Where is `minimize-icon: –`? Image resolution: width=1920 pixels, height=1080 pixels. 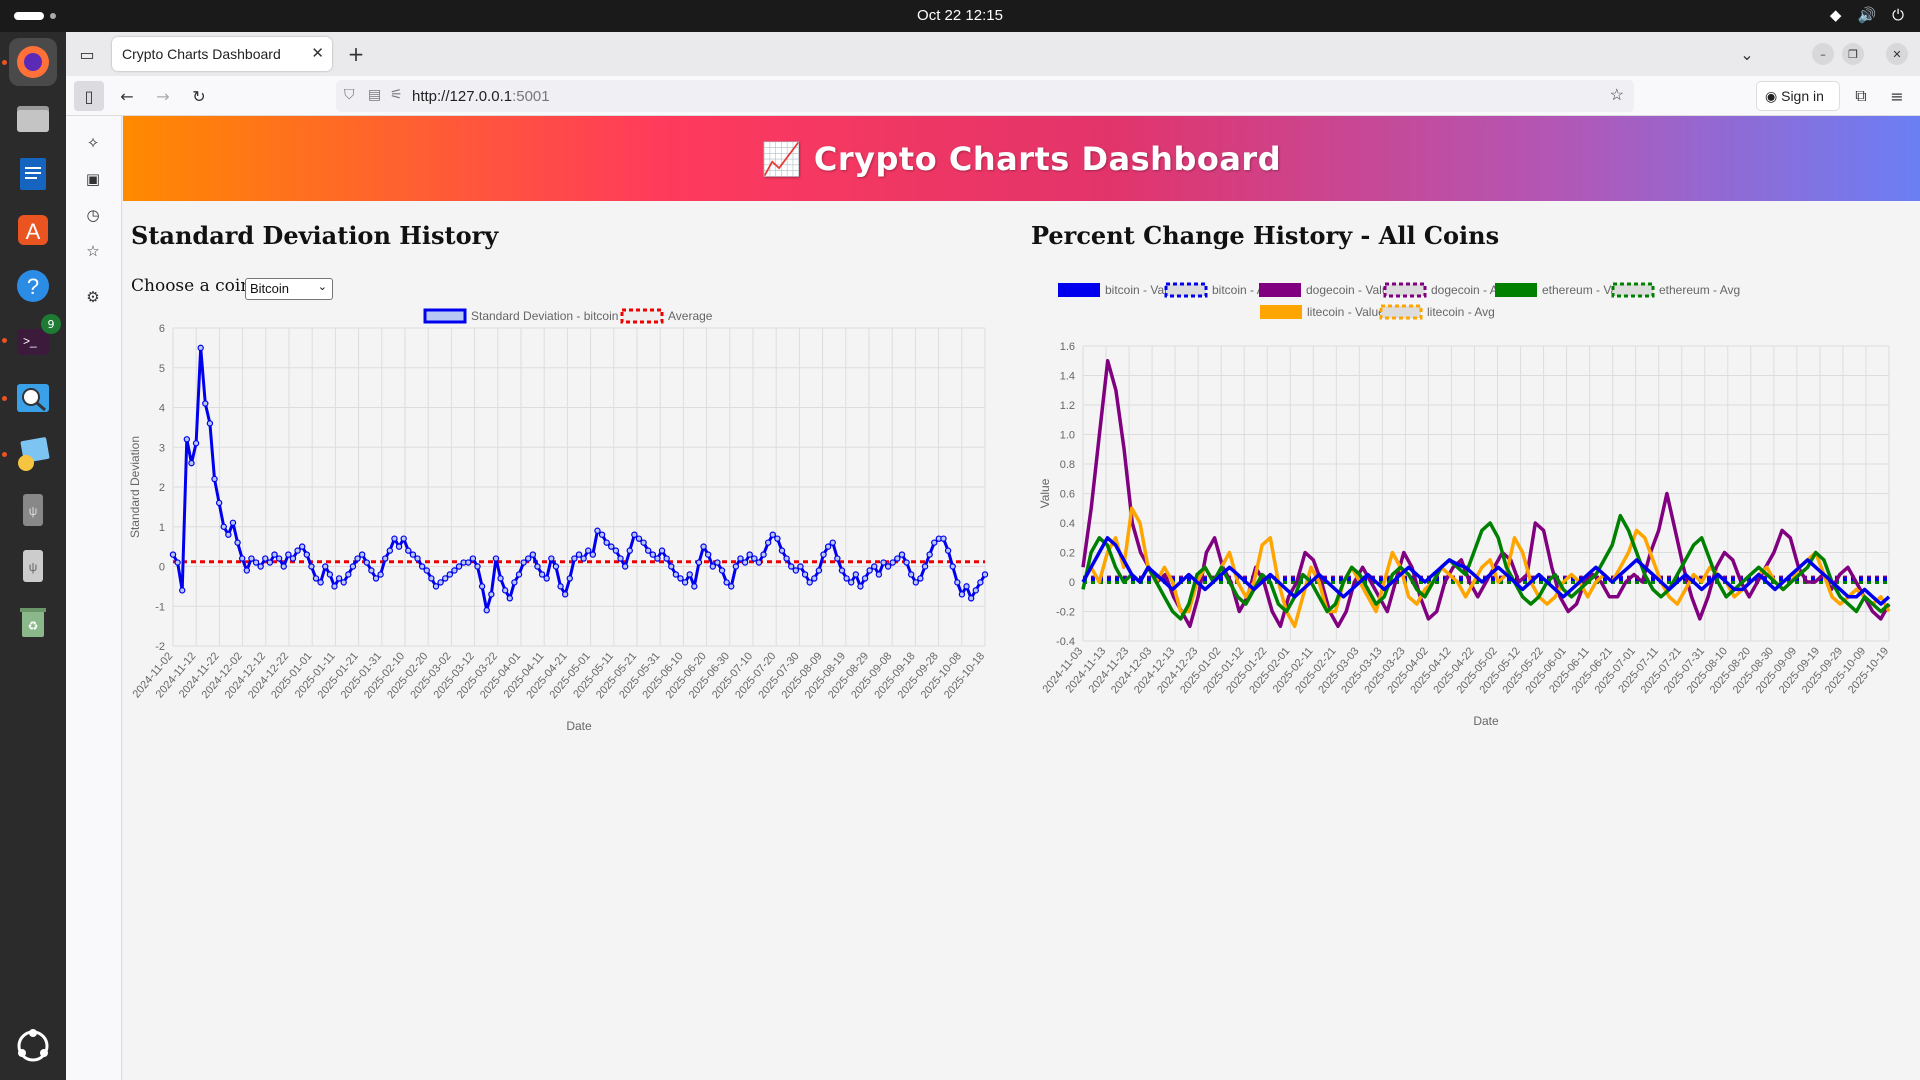
minimize-icon: – is located at coordinates (1823, 54).